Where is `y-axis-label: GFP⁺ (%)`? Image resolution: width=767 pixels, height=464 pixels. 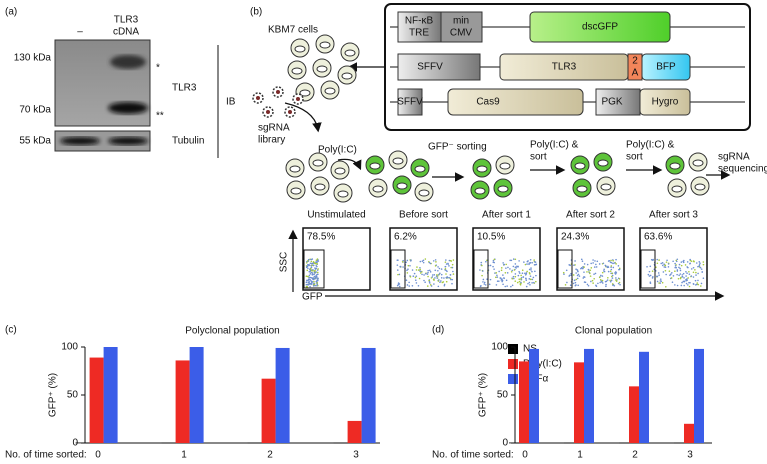 y-axis-label: GFP⁺ (%) is located at coordinates (483, 395).